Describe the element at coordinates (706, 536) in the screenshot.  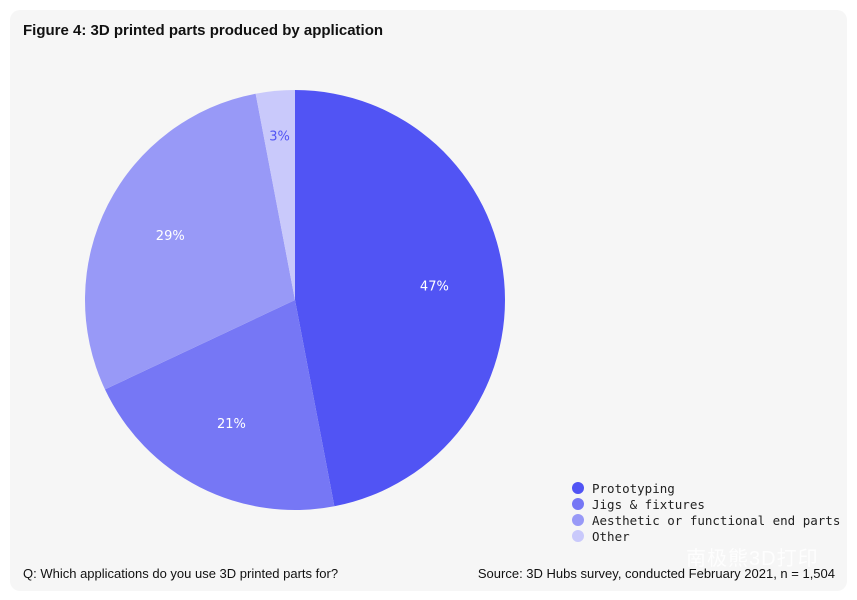
I see `legend-item: Other` at that location.